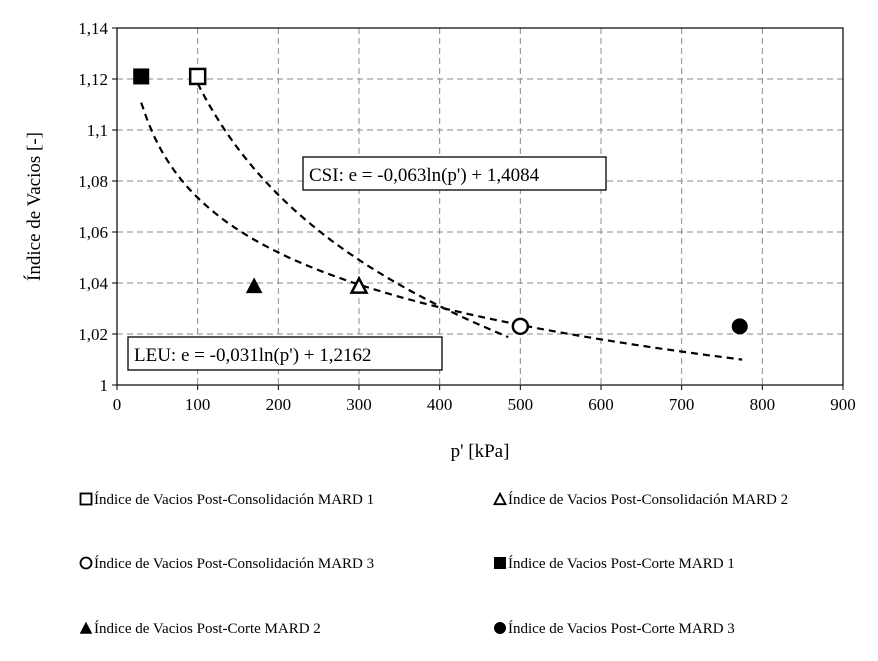 Image resolution: width=878 pixels, height=661 pixels. Describe the element at coordinates (198, 404) in the screenshot. I see `x-tick-label: 100` at that location.